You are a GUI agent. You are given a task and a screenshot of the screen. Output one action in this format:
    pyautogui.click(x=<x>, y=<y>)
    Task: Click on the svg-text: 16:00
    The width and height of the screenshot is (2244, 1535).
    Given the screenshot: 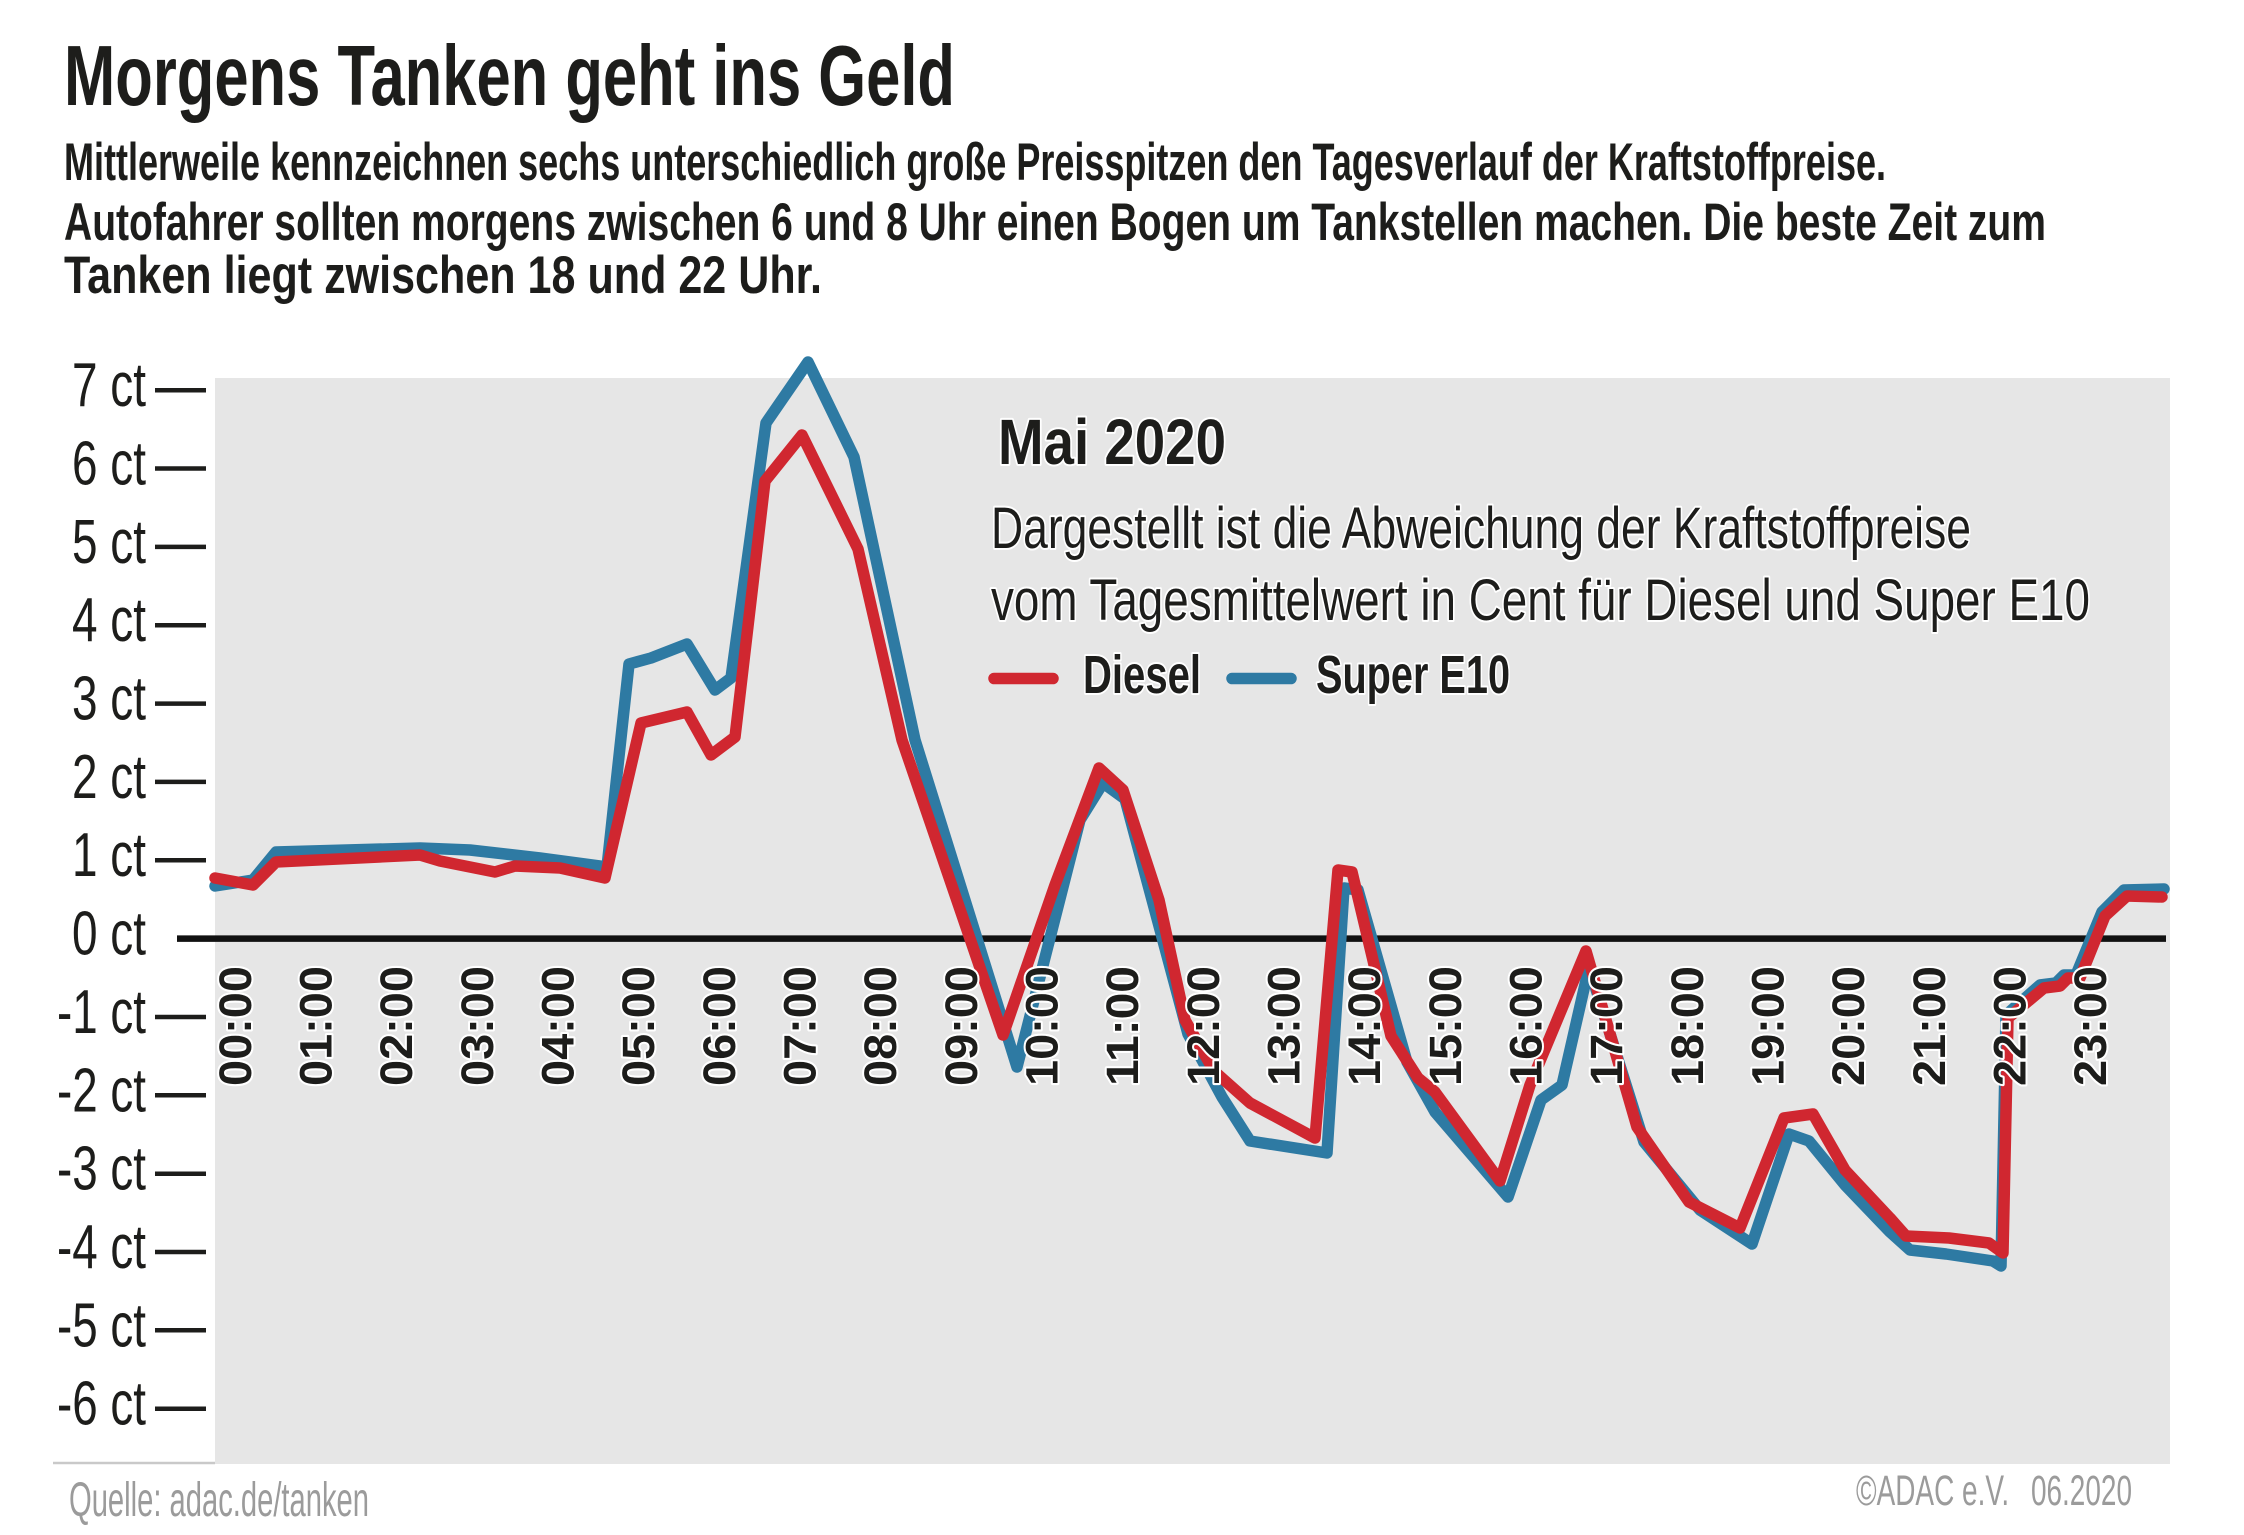 What is the action you would take?
    pyautogui.click(x=1526, y=1026)
    